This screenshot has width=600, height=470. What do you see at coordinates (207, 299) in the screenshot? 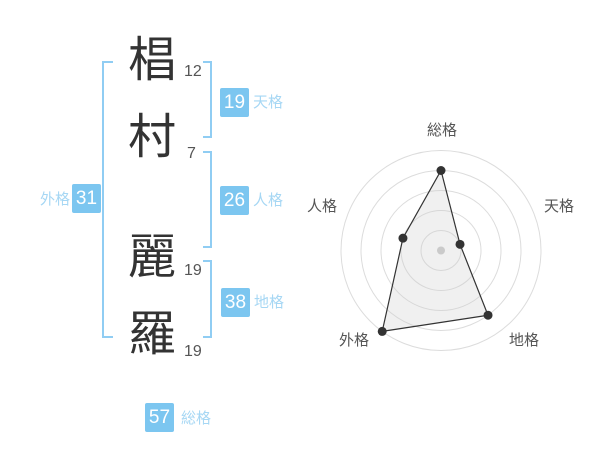
I see `chikaku-bracket` at bounding box center [207, 299].